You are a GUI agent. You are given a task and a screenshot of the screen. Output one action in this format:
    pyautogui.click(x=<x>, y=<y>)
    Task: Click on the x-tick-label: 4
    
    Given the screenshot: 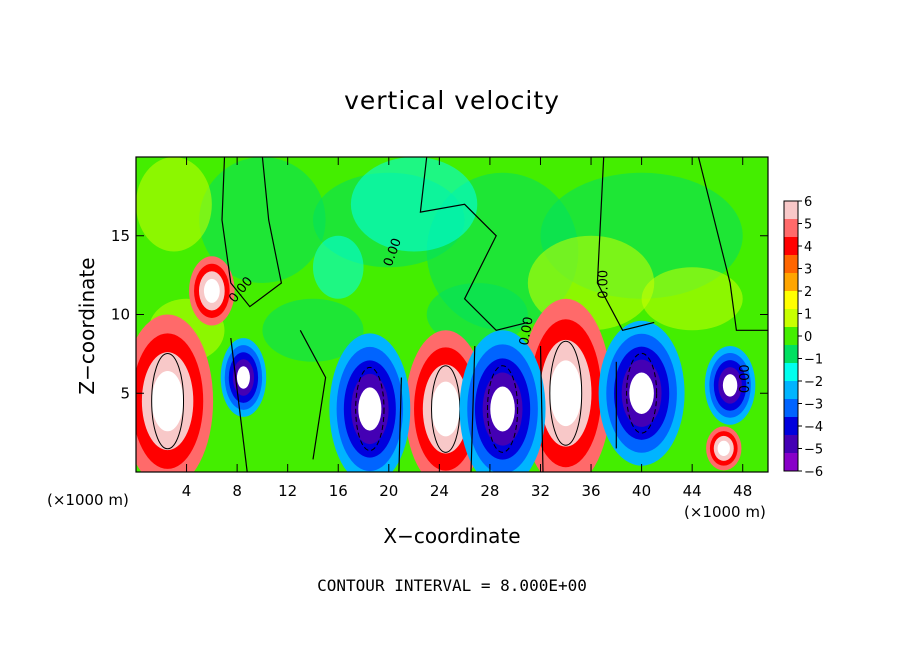 What is the action you would take?
    pyautogui.click(x=187, y=491)
    